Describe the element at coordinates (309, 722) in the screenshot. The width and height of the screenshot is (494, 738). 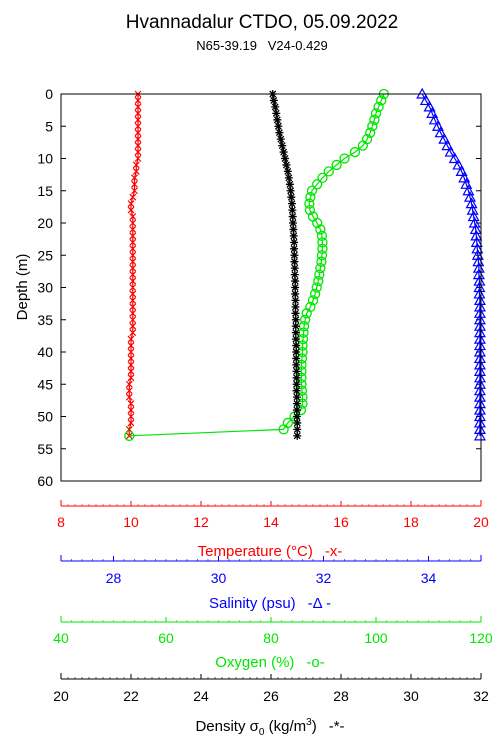
I see `density-label-sup: 3` at that location.